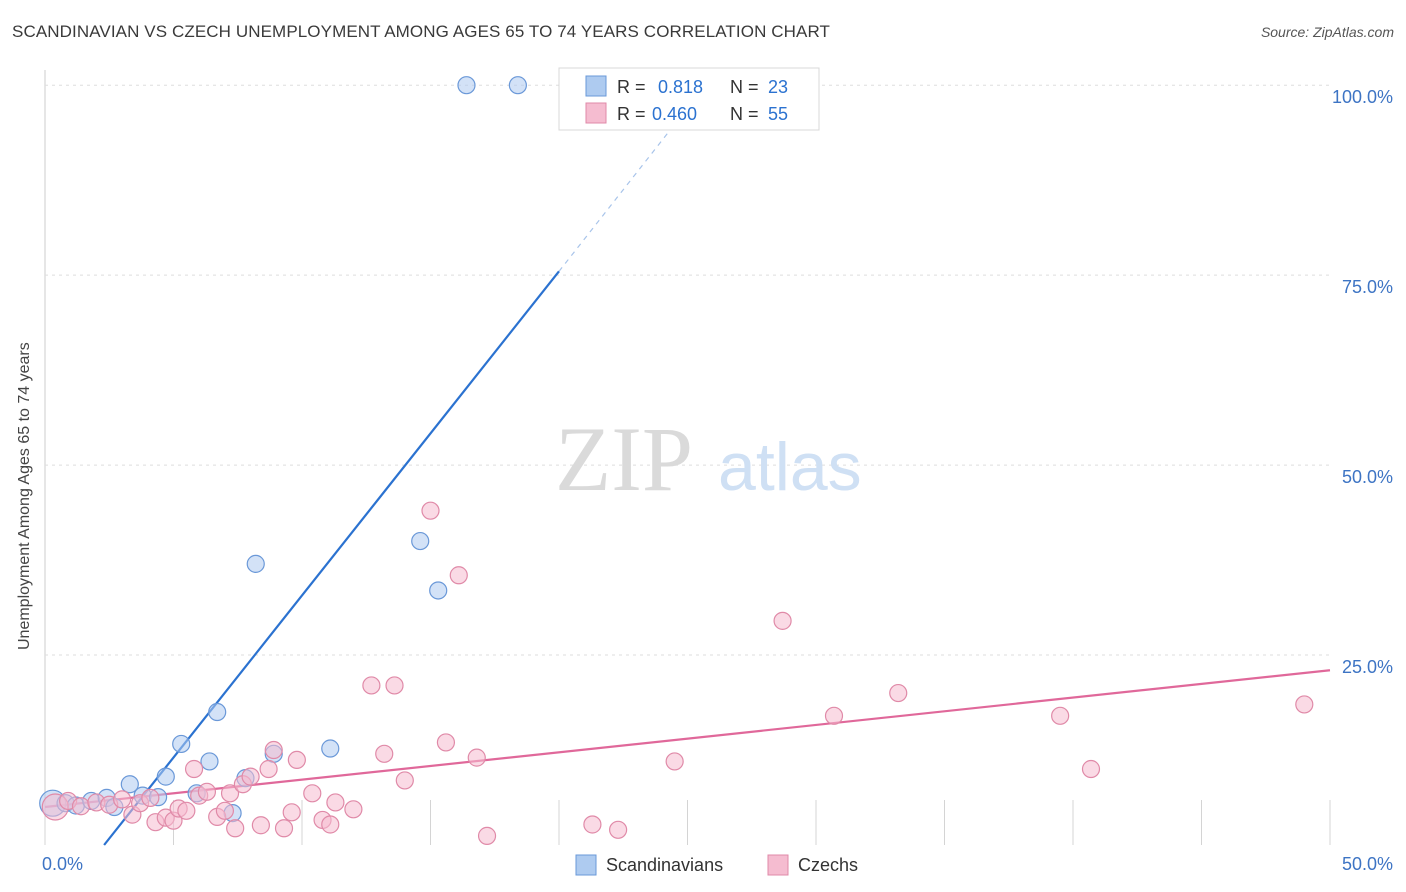  I want to click on legend-swatch-czechs, so click(596, 113).